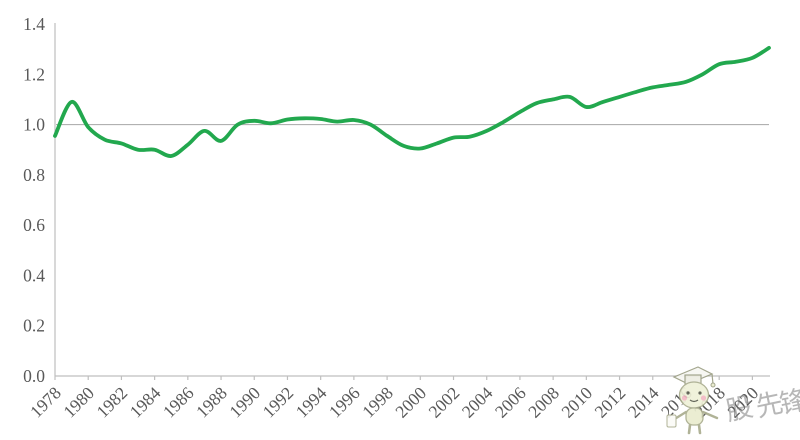 The width and height of the screenshot is (800, 440). I want to click on x-tick-label: 1980, so click(78, 402).